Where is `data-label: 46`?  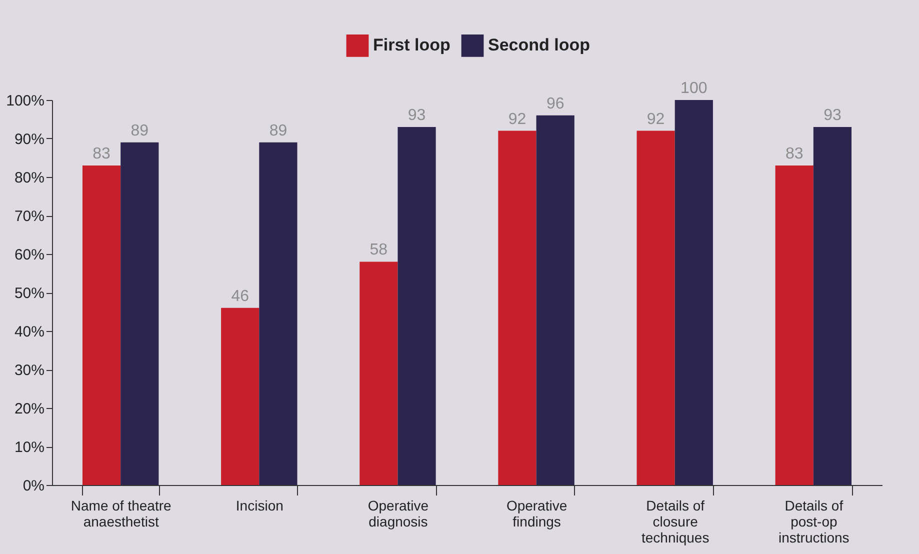 data-label: 46 is located at coordinates (240, 296).